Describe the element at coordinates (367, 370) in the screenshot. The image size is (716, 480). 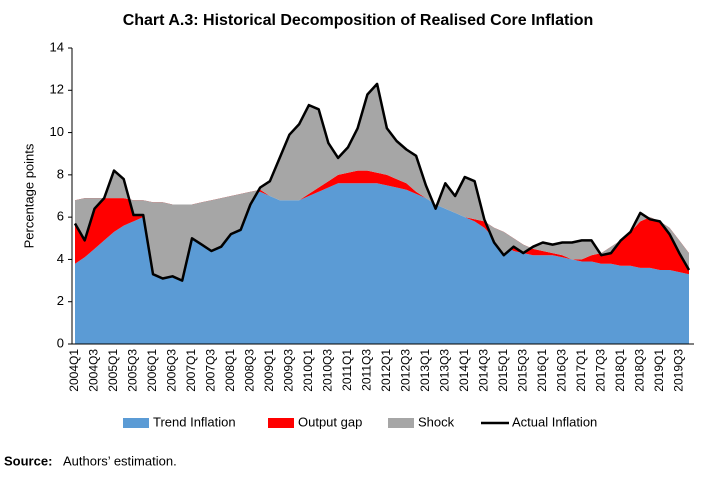
I see `x-tick-label: 2011Q3` at that location.